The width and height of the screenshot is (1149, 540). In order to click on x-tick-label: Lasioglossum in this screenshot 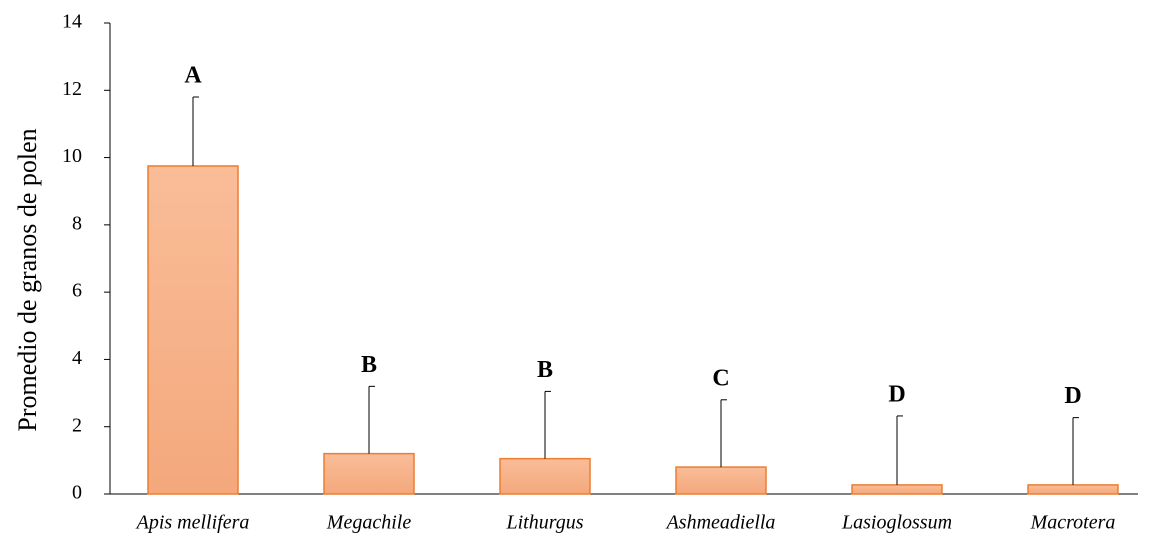, I will do `click(896, 523)`.